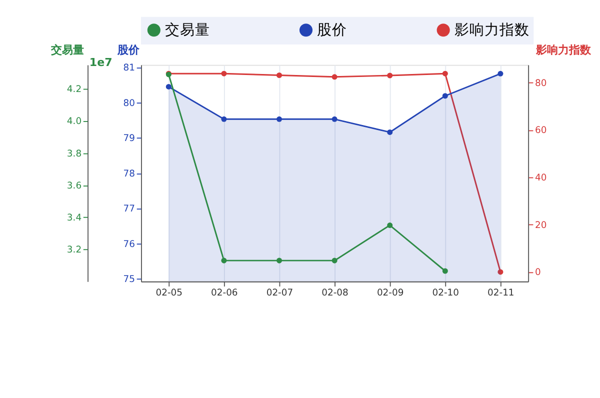  Describe the element at coordinates (74, 154) in the screenshot. I see `y-tick-label: 3.8` at that location.